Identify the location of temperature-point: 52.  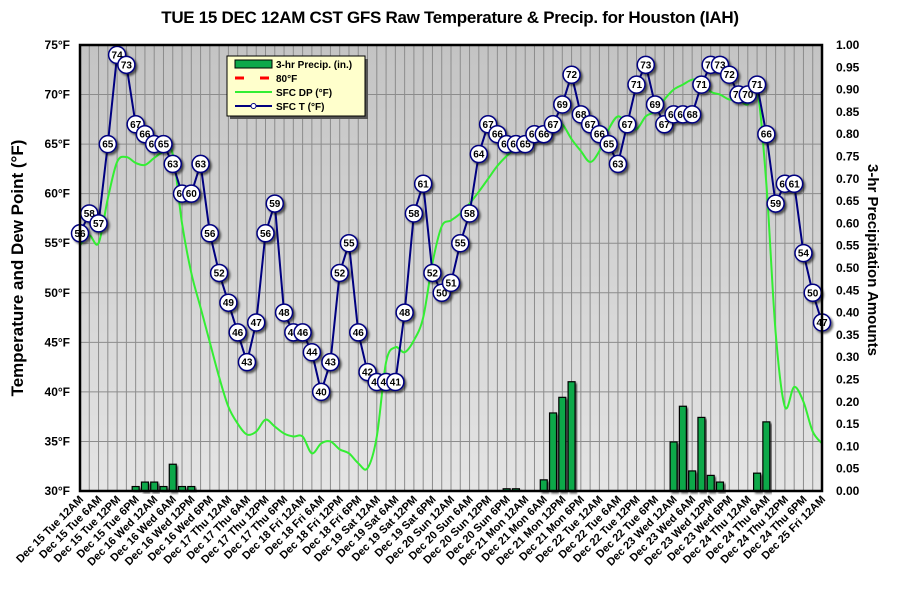
(432, 273).